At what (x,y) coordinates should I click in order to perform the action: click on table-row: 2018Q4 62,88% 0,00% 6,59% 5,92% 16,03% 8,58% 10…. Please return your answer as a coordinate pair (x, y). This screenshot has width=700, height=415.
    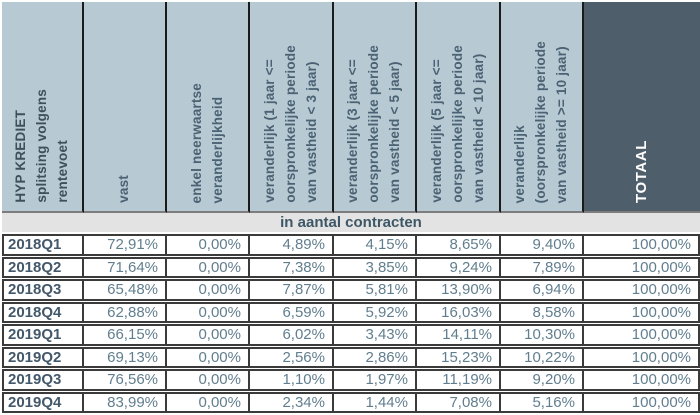
    Looking at the image, I should click on (351, 312).